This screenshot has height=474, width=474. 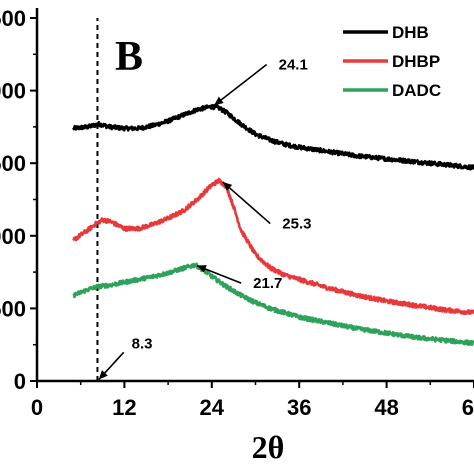 I want to click on x-tick-label: 48, so click(x=386, y=407).